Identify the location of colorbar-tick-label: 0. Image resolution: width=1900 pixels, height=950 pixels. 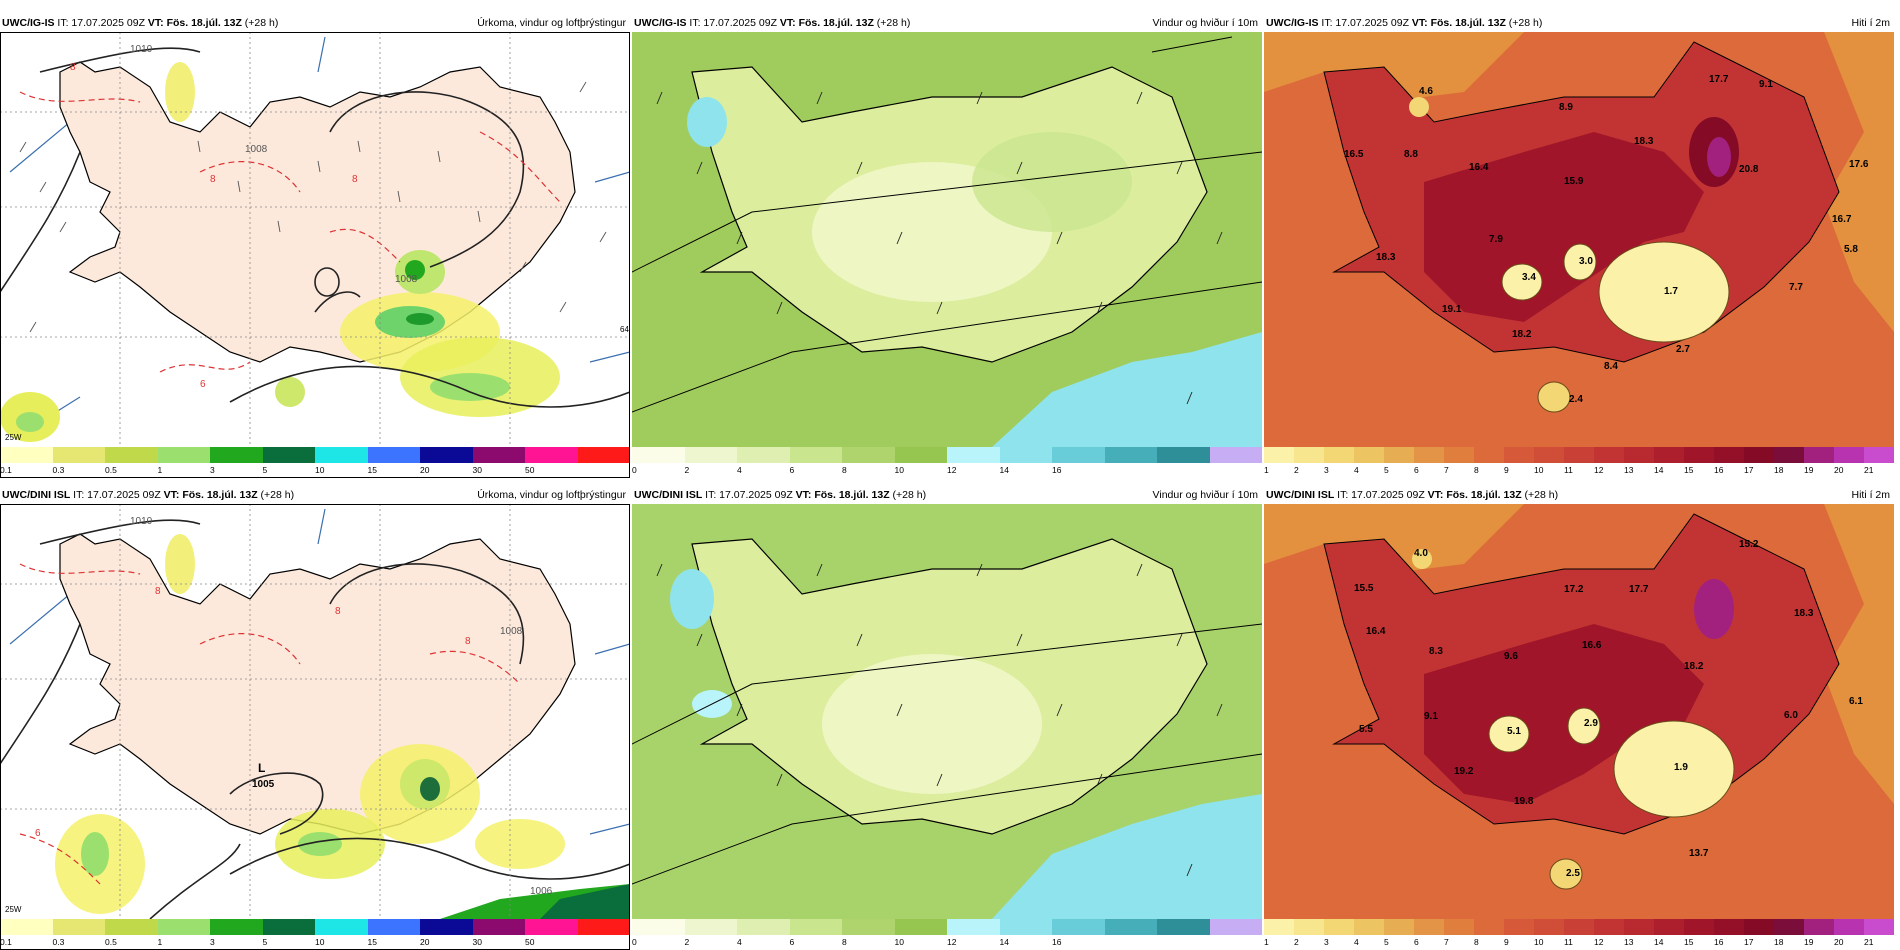
(634, 942).